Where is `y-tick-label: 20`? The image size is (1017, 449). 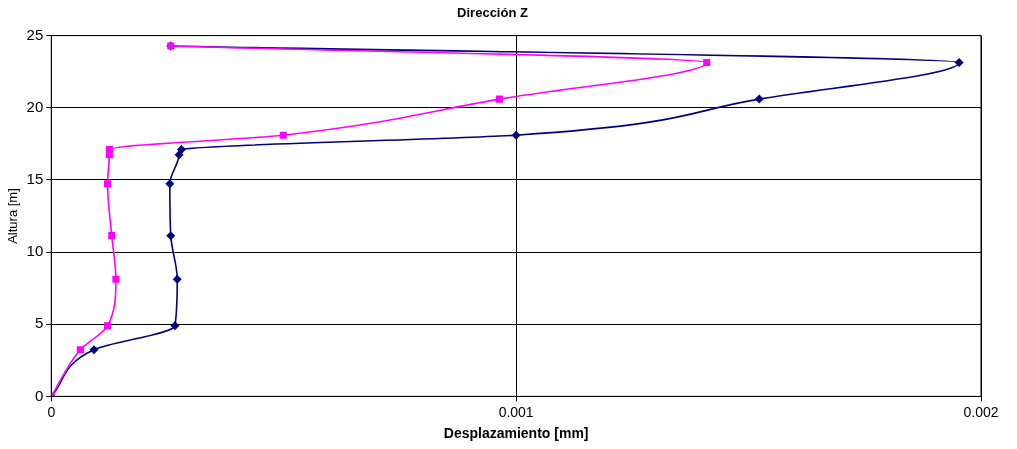 y-tick-label: 20 is located at coordinates (35, 106).